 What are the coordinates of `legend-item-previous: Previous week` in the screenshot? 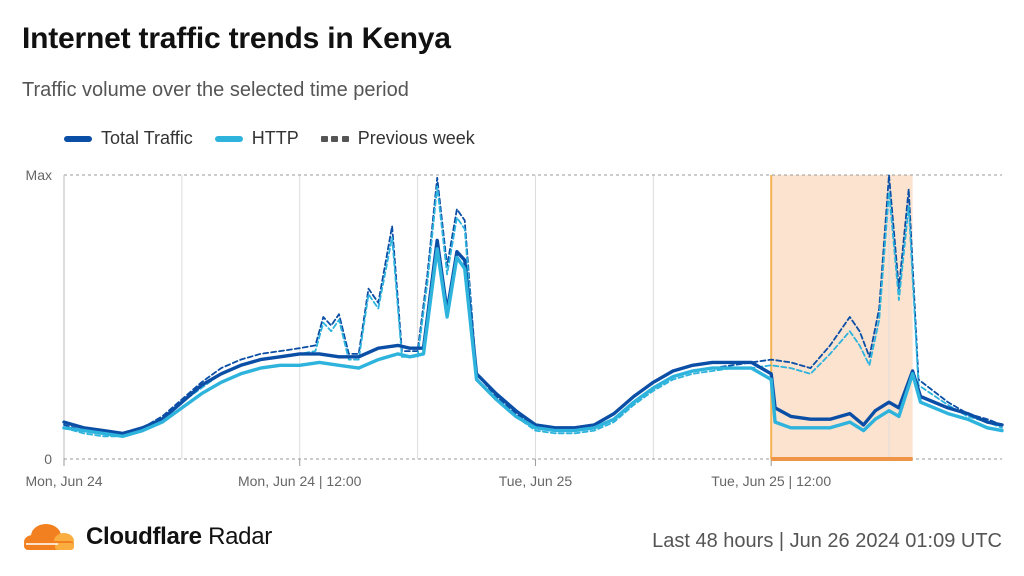 It's located at (397, 138).